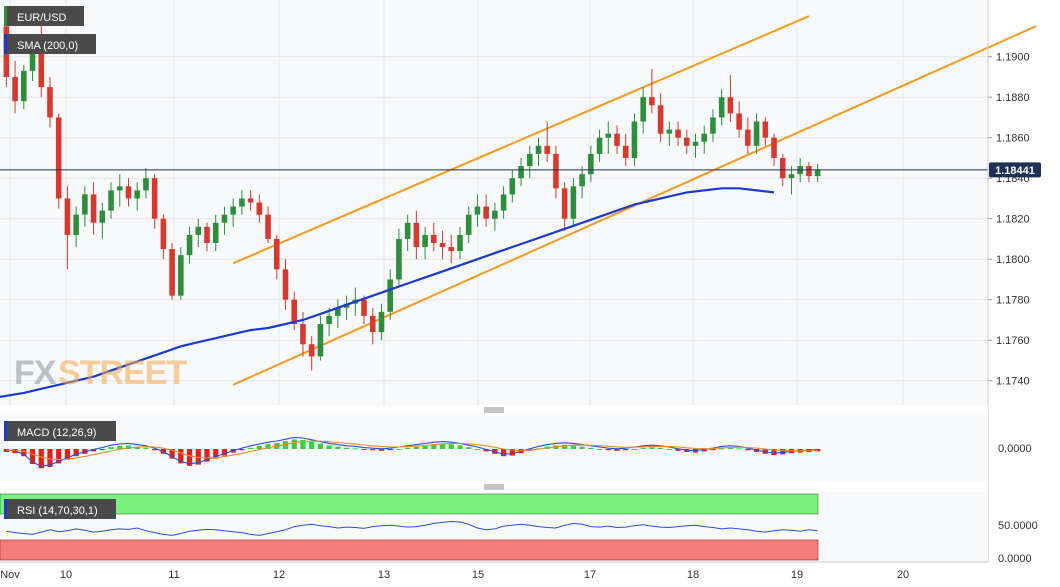 This screenshot has width=1060, height=587. Describe the element at coordinates (173, 575) in the screenshot. I see `time-tick-label: 11` at that location.